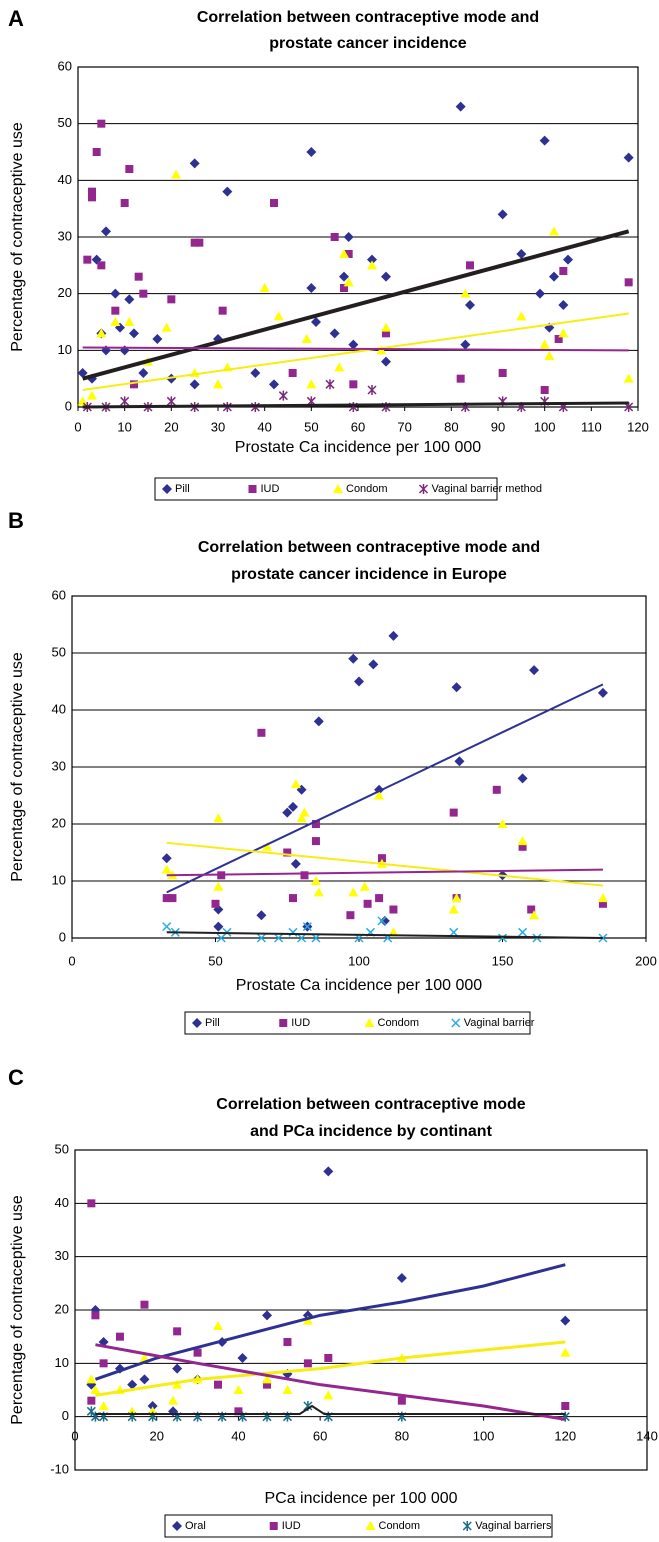  Describe the element at coordinates (371, 1104) in the screenshot. I see `chart-title: Correlation between contraceptive mode` at that location.